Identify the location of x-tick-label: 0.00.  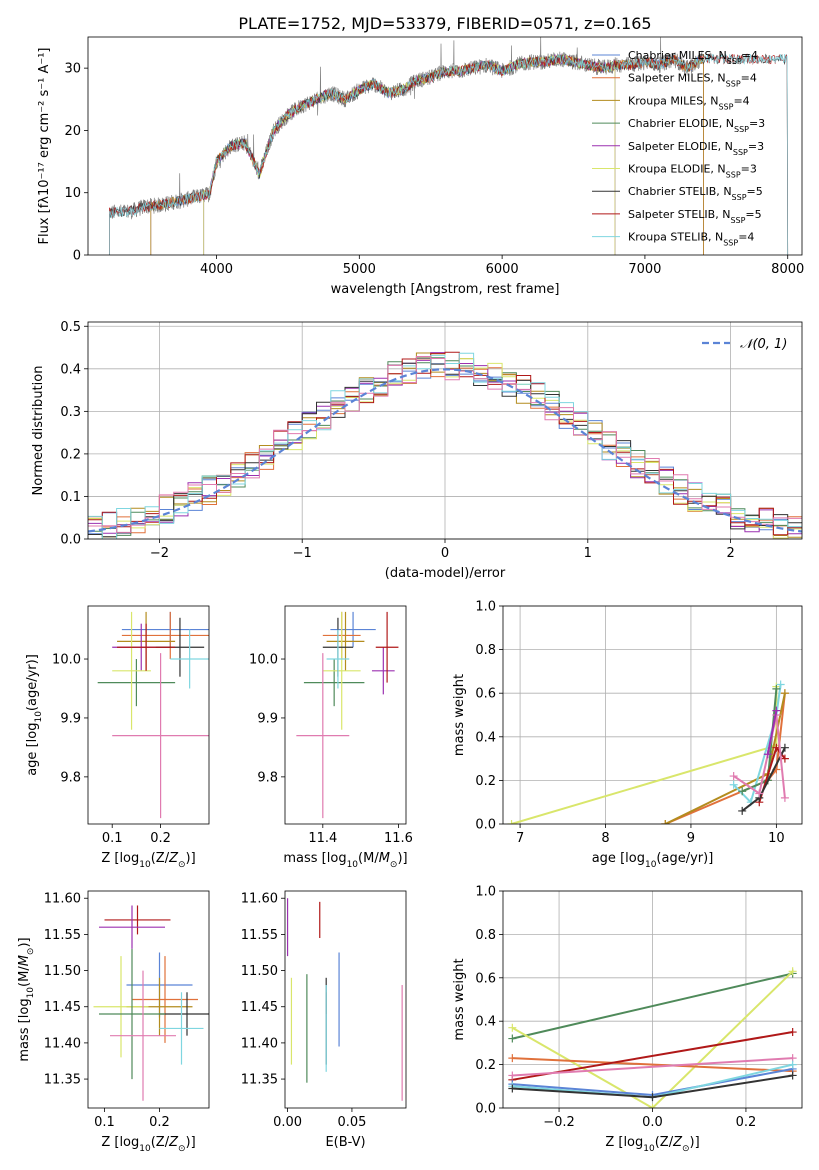
(287, 1122).